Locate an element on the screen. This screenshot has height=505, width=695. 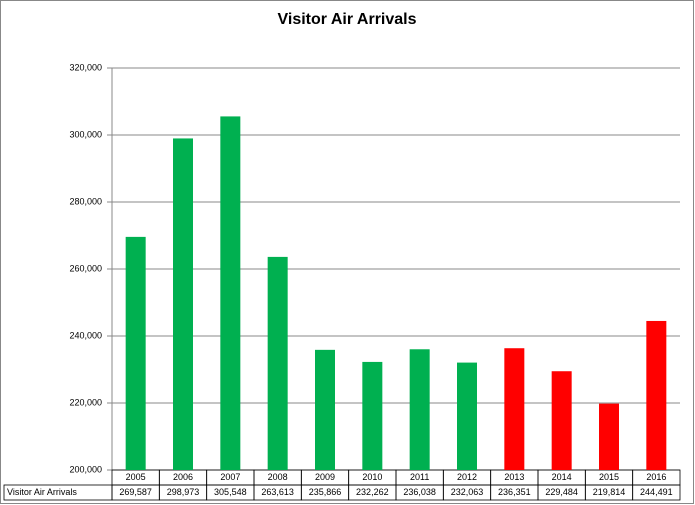
x-tick-label: 2015 is located at coordinates (609, 477).